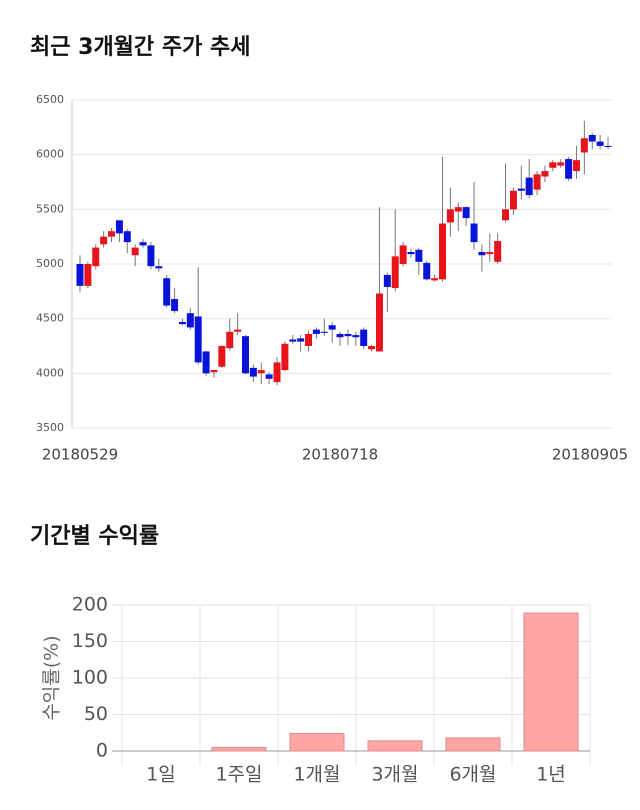 This screenshot has height=810, width=640. Describe the element at coordinates (102, 751) in the screenshot. I see `y-tick-label: 0` at that location.